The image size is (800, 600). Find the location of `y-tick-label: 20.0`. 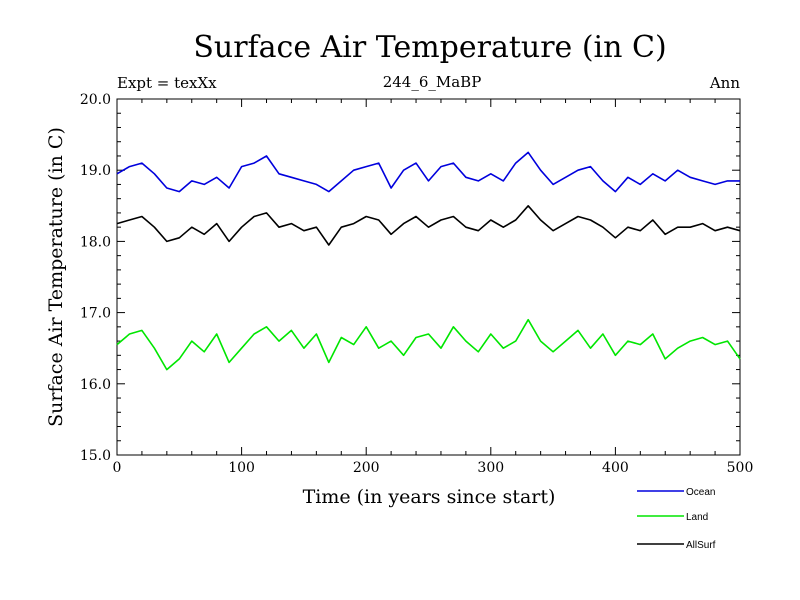

y-tick-label: 20.0 is located at coordinates (95, 100).